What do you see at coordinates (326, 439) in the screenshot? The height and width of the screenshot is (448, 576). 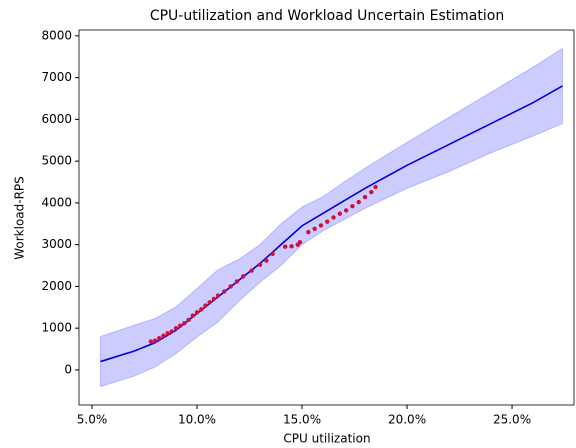 I see `x-axis-label: CPU utilization` at bounding box center [326, 439].